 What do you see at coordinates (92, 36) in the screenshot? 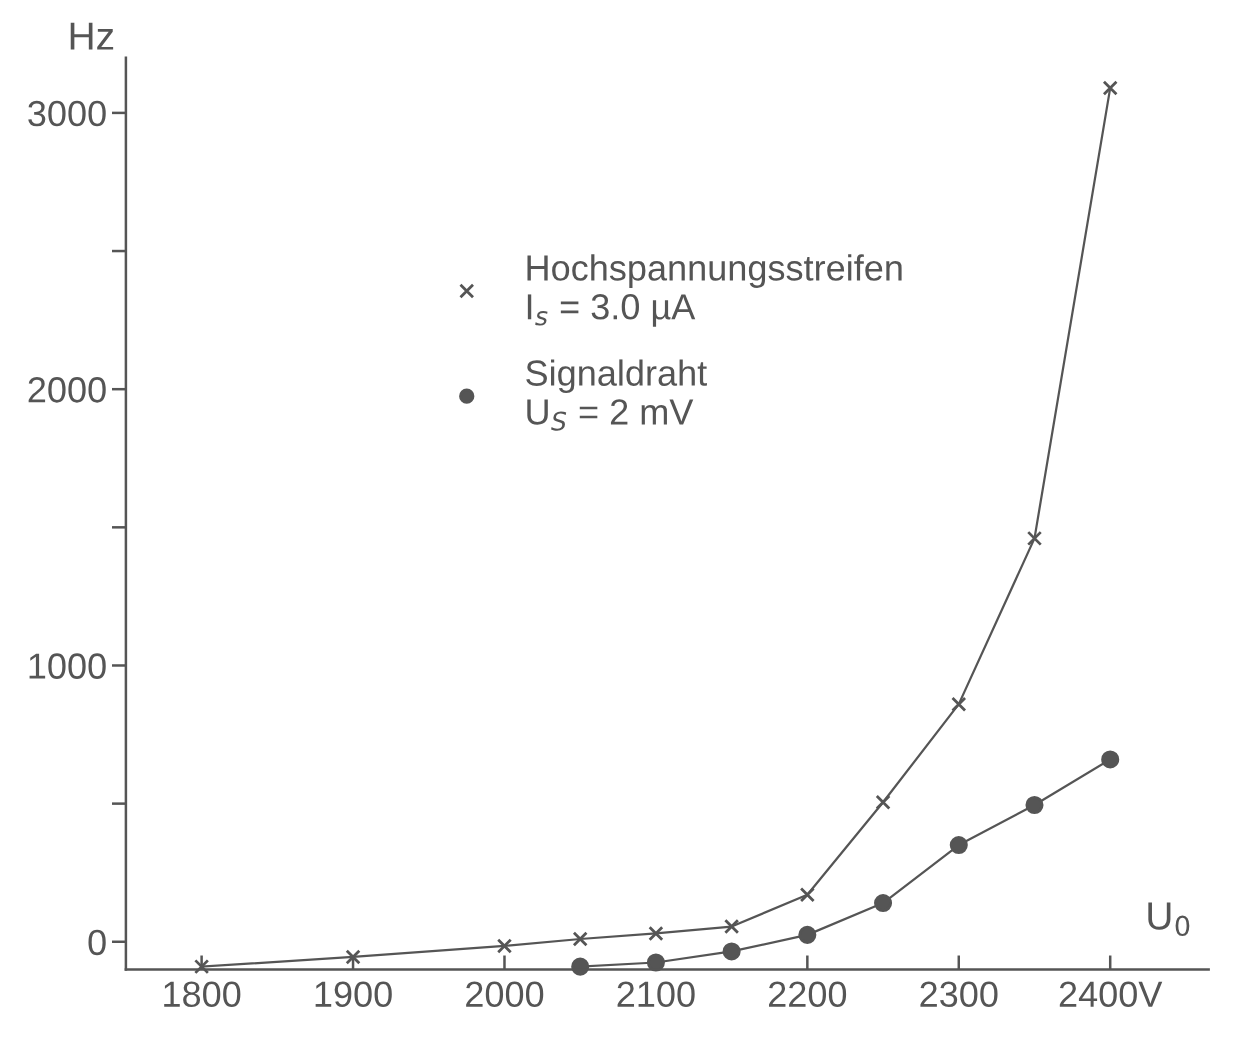
I see `y-axis-title: Hz` at bounding box center [92, 36].